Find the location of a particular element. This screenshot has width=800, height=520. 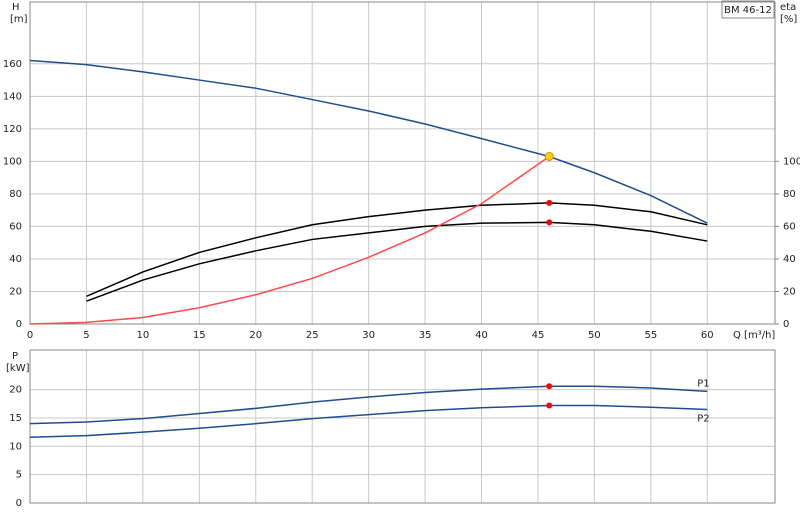

y2-tick-label: 60 is located at coordinates (789, 226).